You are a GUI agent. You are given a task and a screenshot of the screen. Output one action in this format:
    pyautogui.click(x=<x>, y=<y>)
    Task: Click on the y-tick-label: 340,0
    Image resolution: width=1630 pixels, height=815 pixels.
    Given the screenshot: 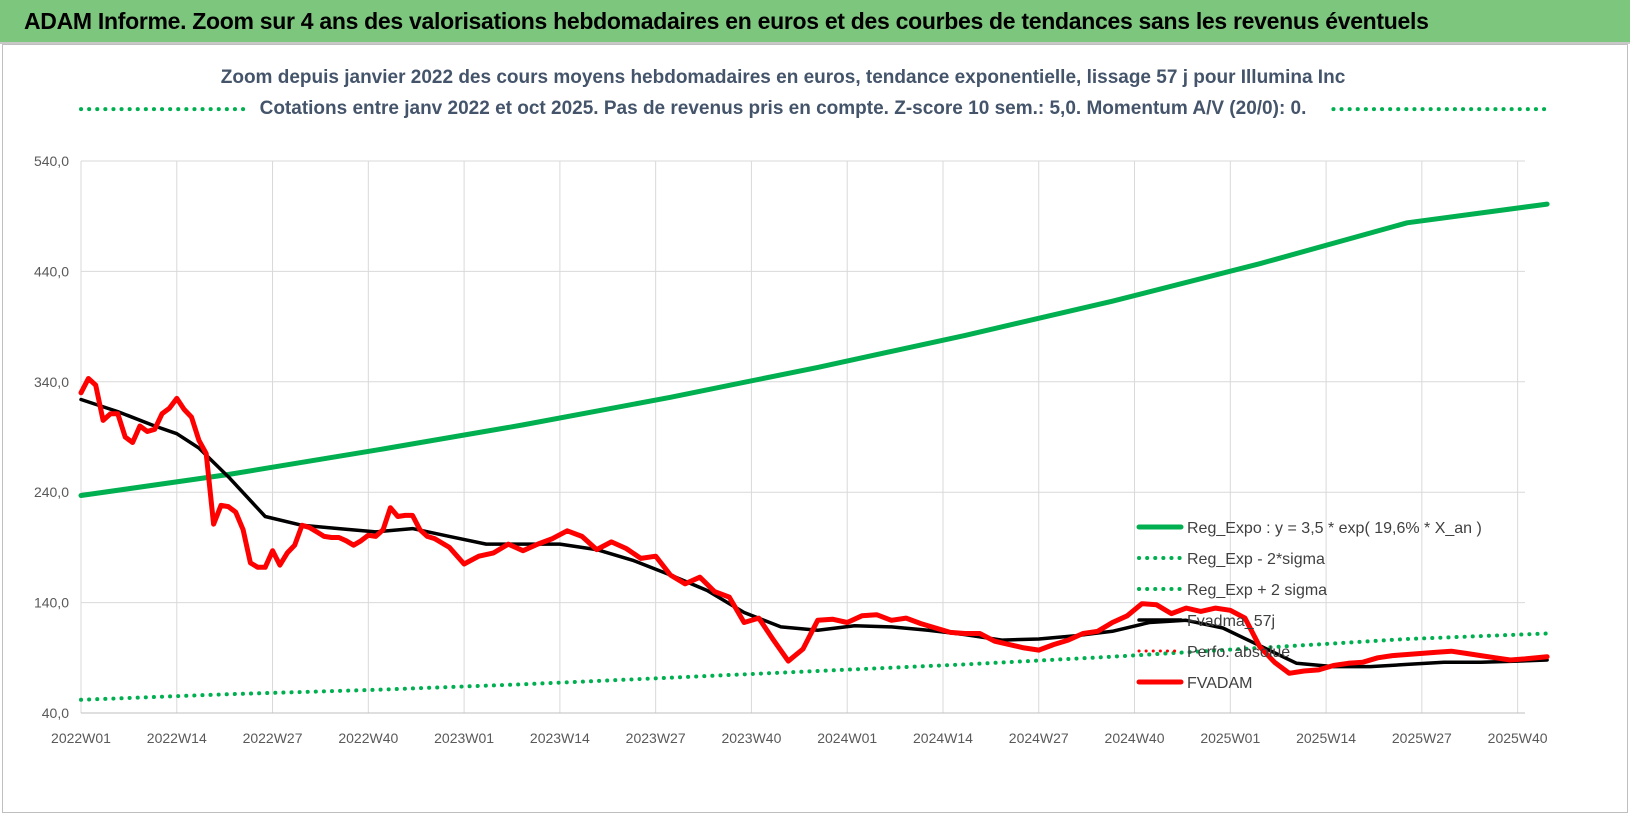 What is the action you would take?
    pyautogui.click(x=51, y=382)
    